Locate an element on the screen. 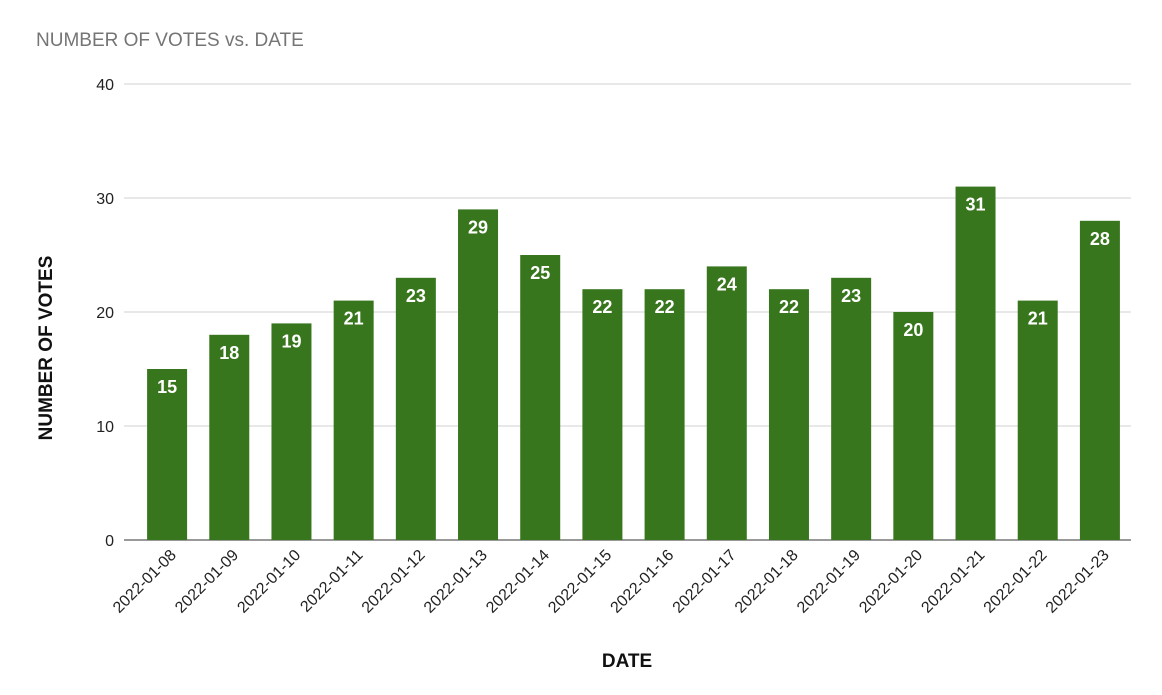  bar-value-label: 18 is located at coordinates (229, 353).